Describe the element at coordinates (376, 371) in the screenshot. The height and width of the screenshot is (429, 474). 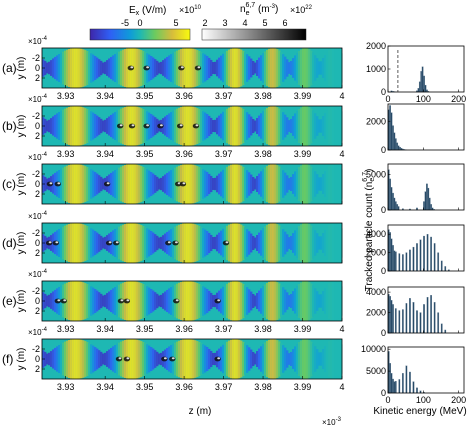
I see `histogram-y-tick-label: 5000` at that location.